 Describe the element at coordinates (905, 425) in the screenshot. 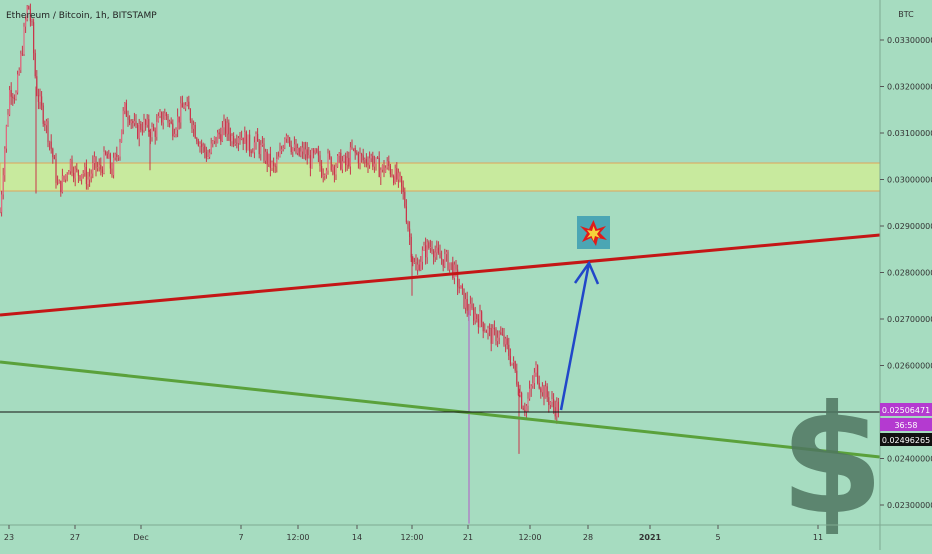

I see `svg-text: 36:58` at that location.